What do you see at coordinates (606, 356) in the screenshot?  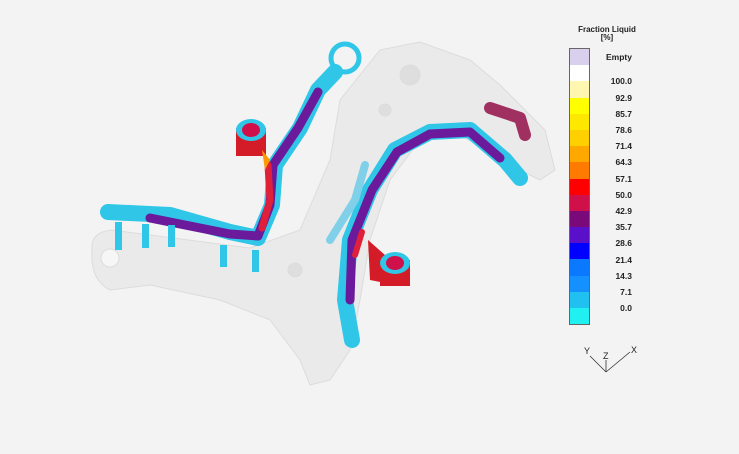 I see `z-axis-label: Z` at bounding box center [606, 356].